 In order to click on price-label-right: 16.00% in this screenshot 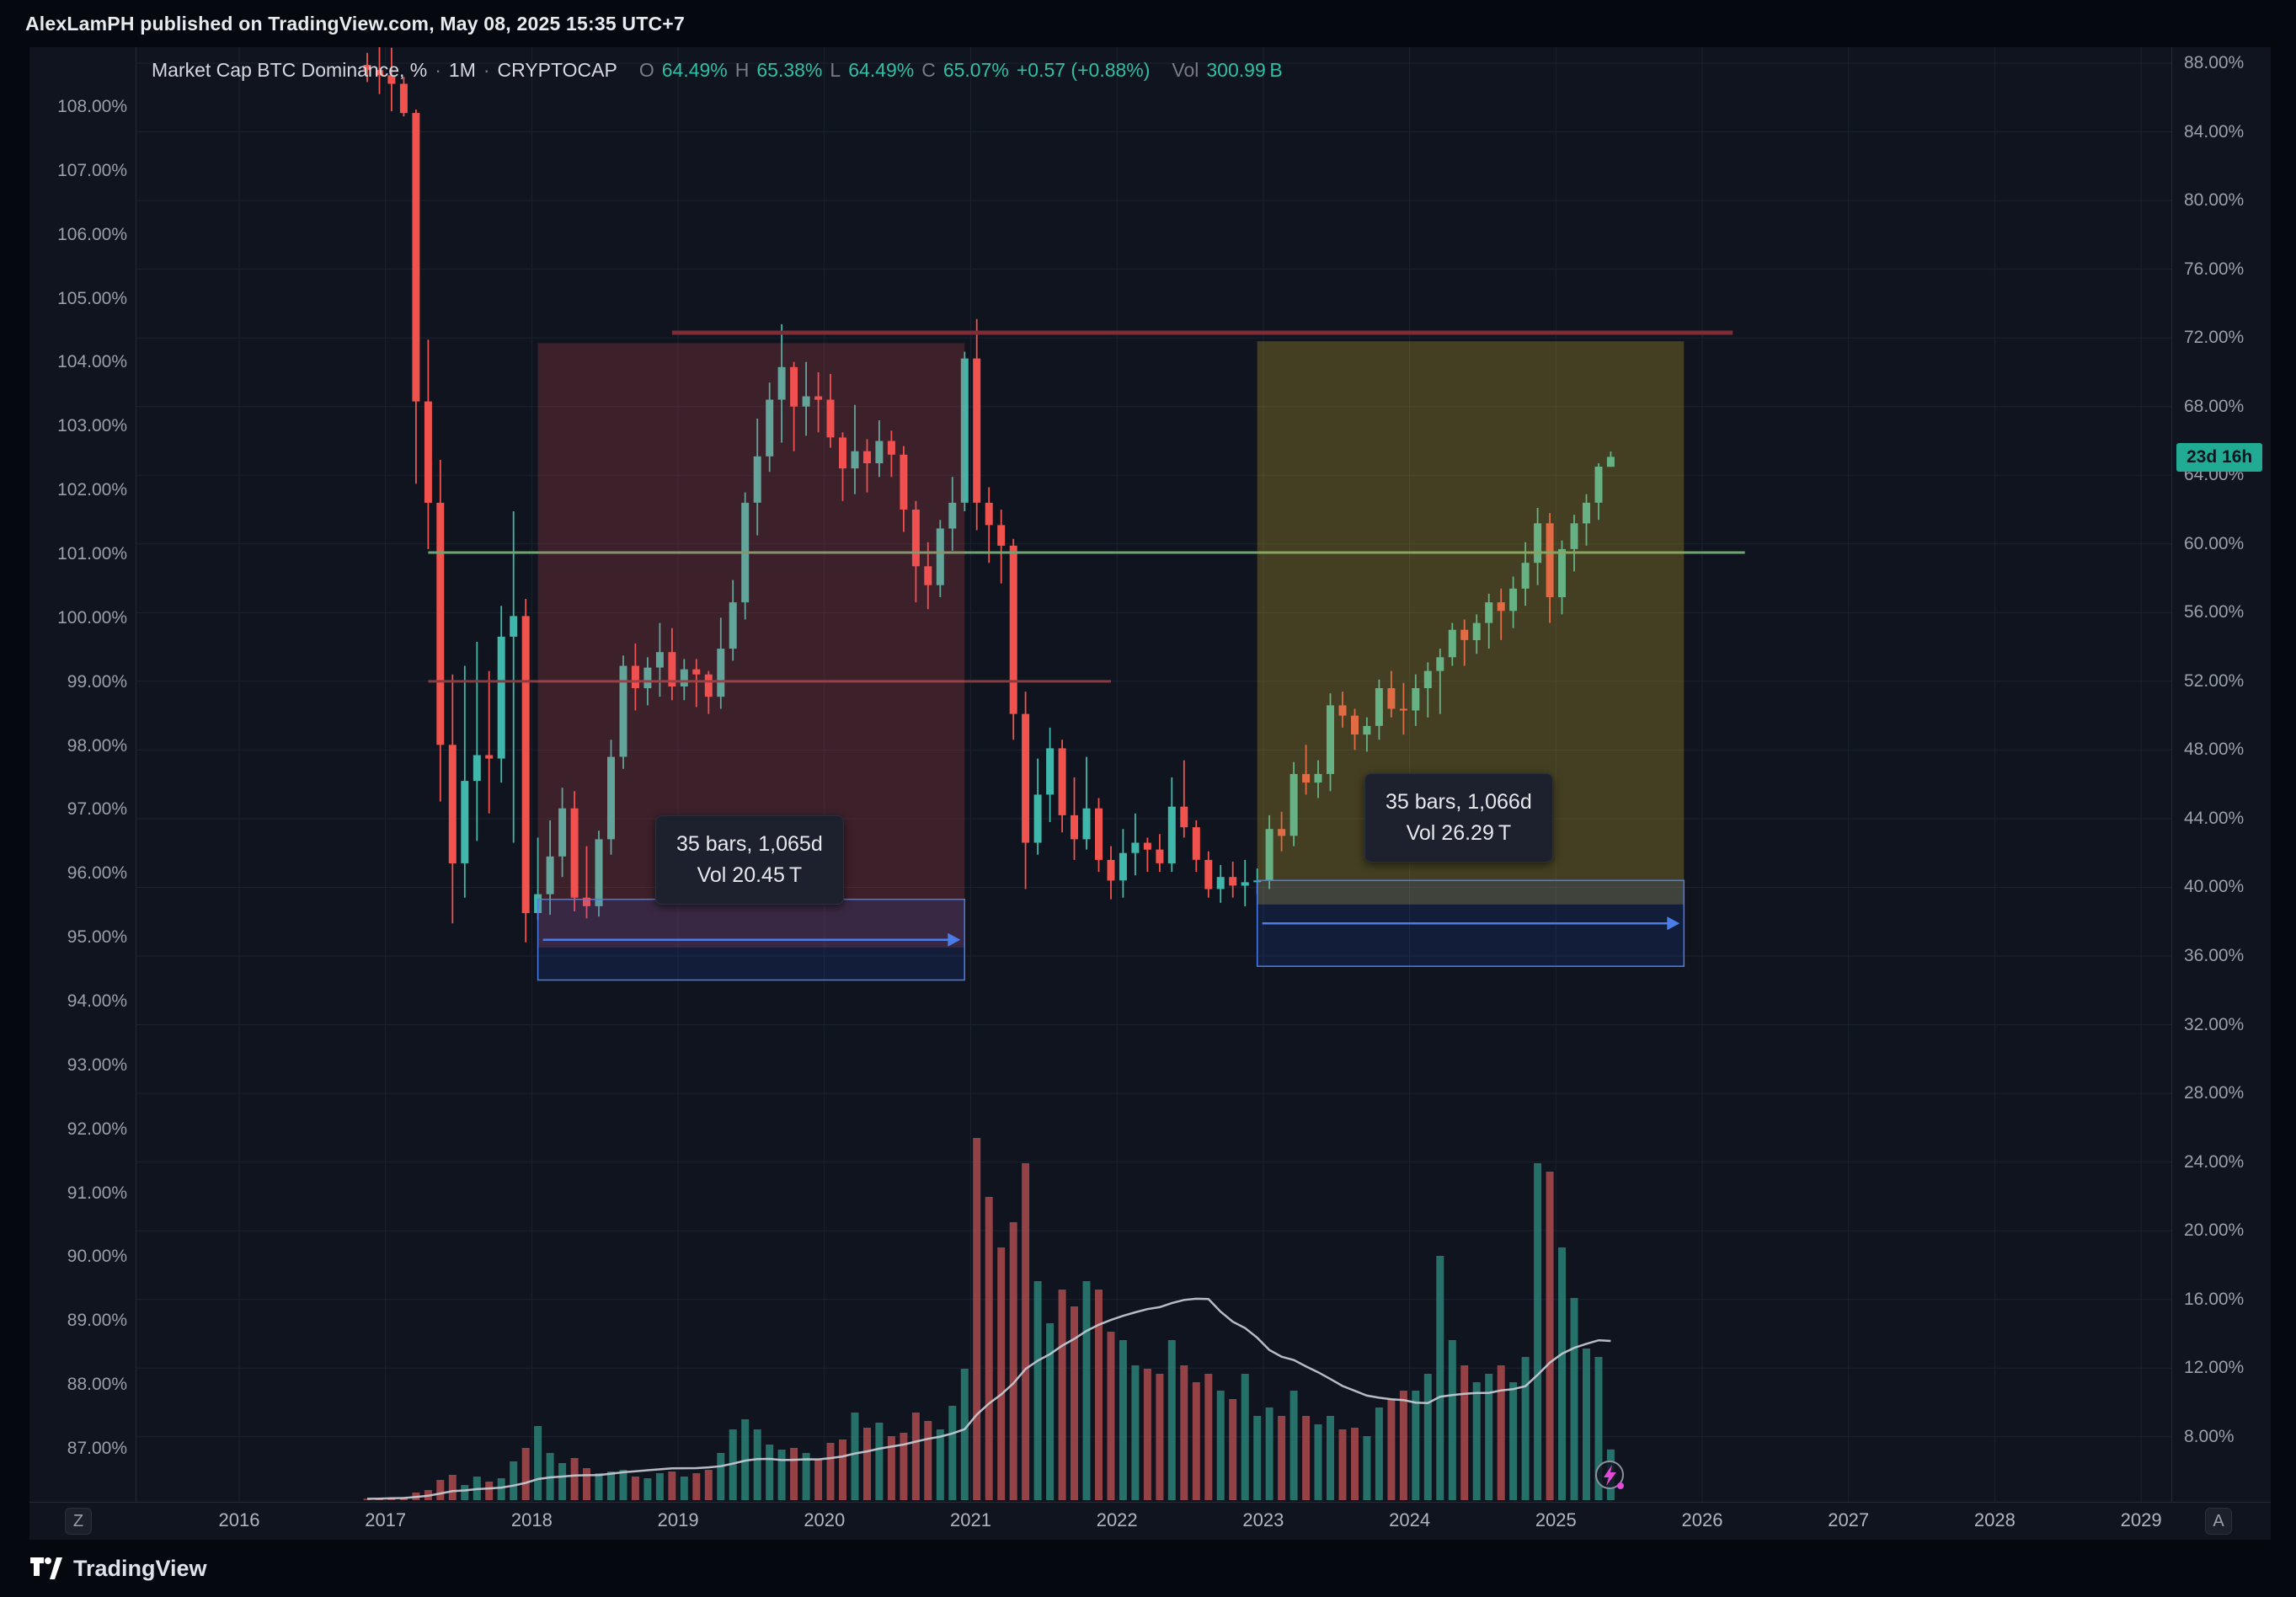, I will do `click(2214, 1299)`.